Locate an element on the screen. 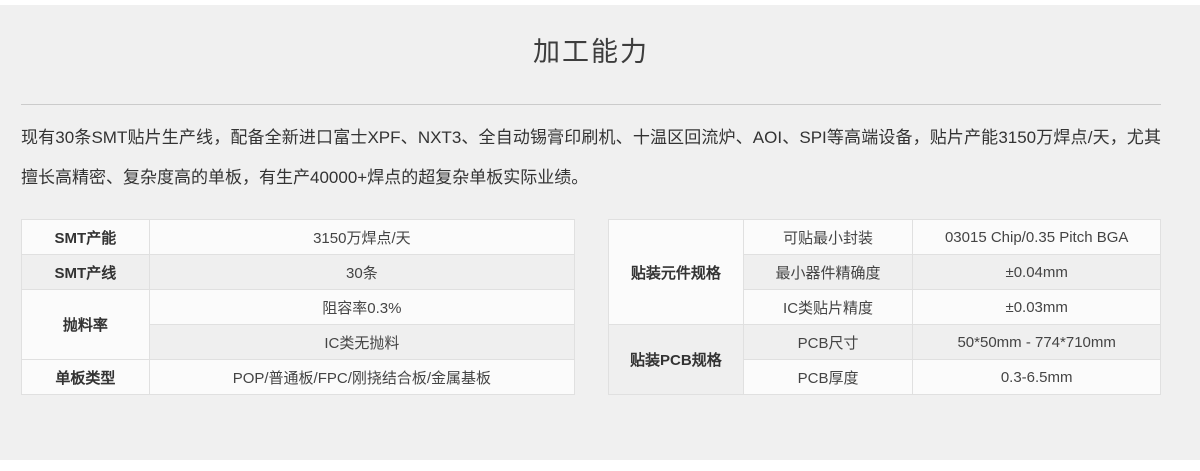 The image size is (1200, 471). top-white-strip is located at coordinates (600, 2).